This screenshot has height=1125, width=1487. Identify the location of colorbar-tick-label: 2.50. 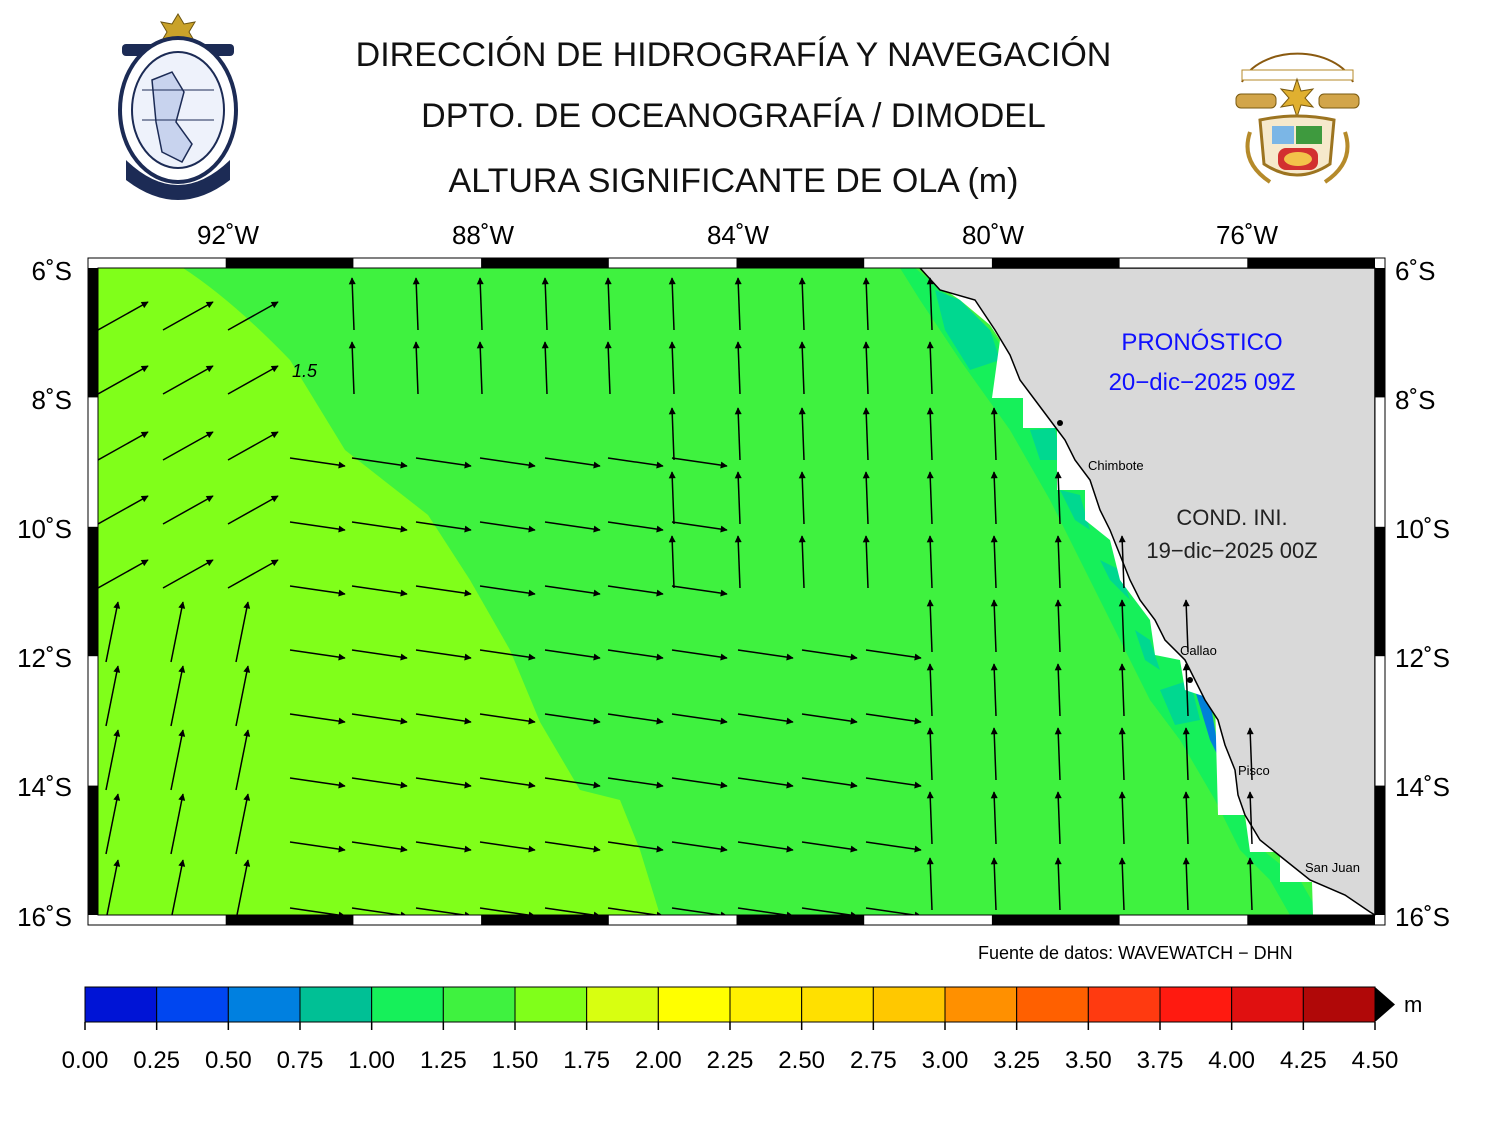
(801, 1060).